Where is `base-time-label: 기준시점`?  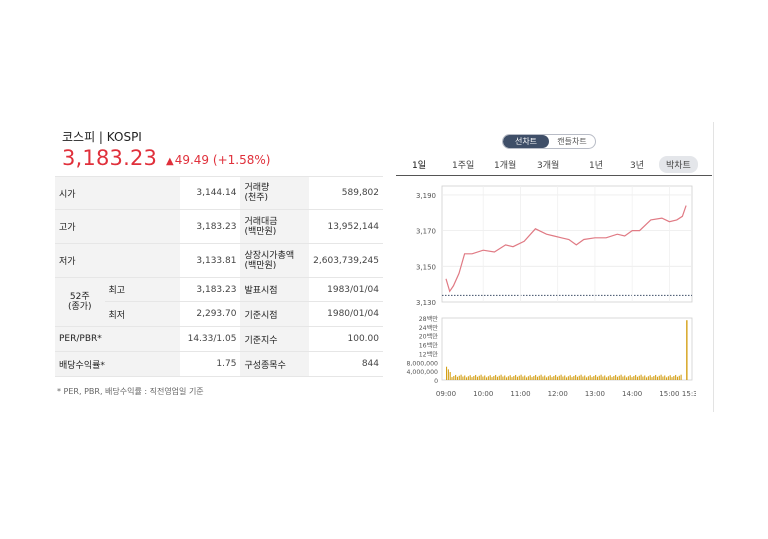 base-time-label: 기준시점 is located at coordinates (275, 314).